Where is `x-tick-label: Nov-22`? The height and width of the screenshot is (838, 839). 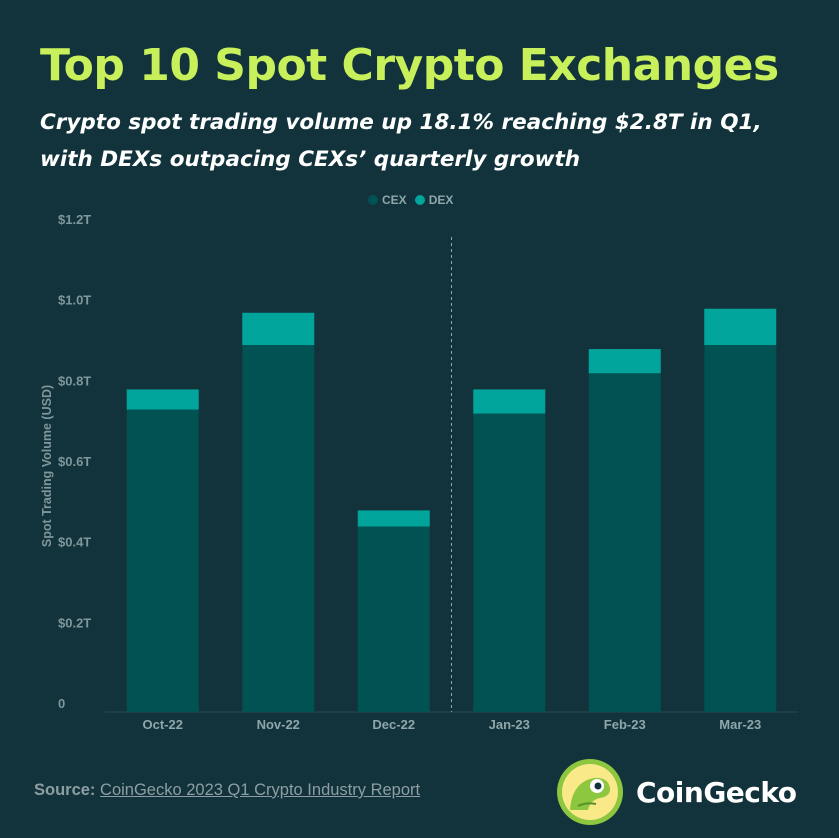 x-tick-label: Nov-22 is located at coordinates (278, 724).